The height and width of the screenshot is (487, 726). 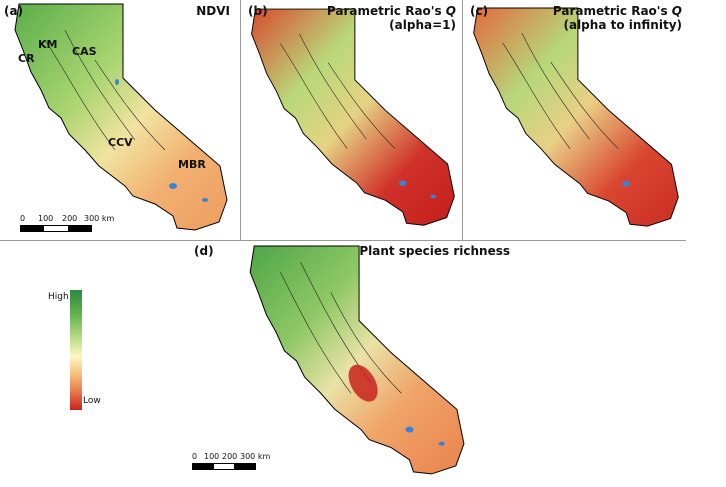 What do you see at coordinates (357, 360) in the screenshot?
I see `map-plant-species-richness` at bounding box center [357, 360].